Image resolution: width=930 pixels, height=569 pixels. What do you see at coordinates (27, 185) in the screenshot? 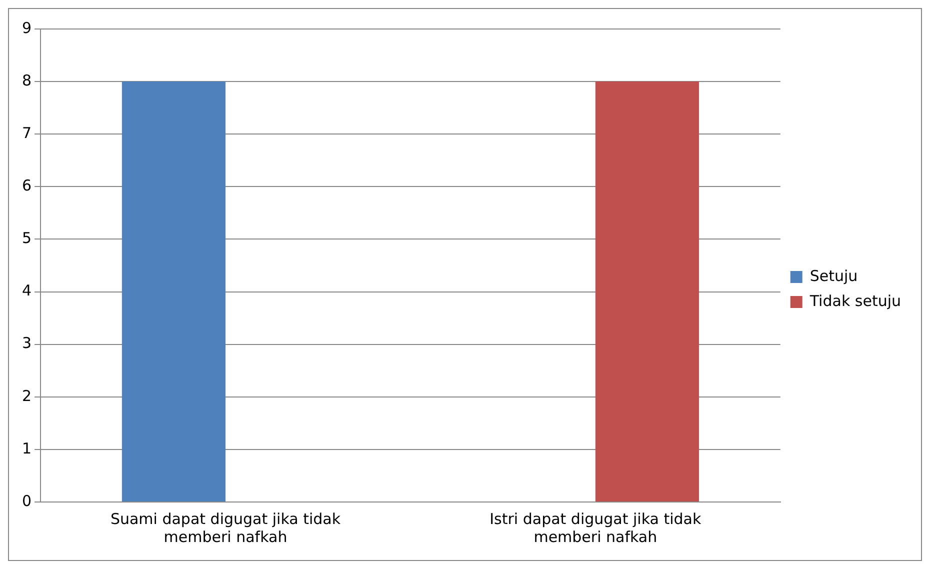
I see `y-tick-label: 6` at bounding box center [27, 185].